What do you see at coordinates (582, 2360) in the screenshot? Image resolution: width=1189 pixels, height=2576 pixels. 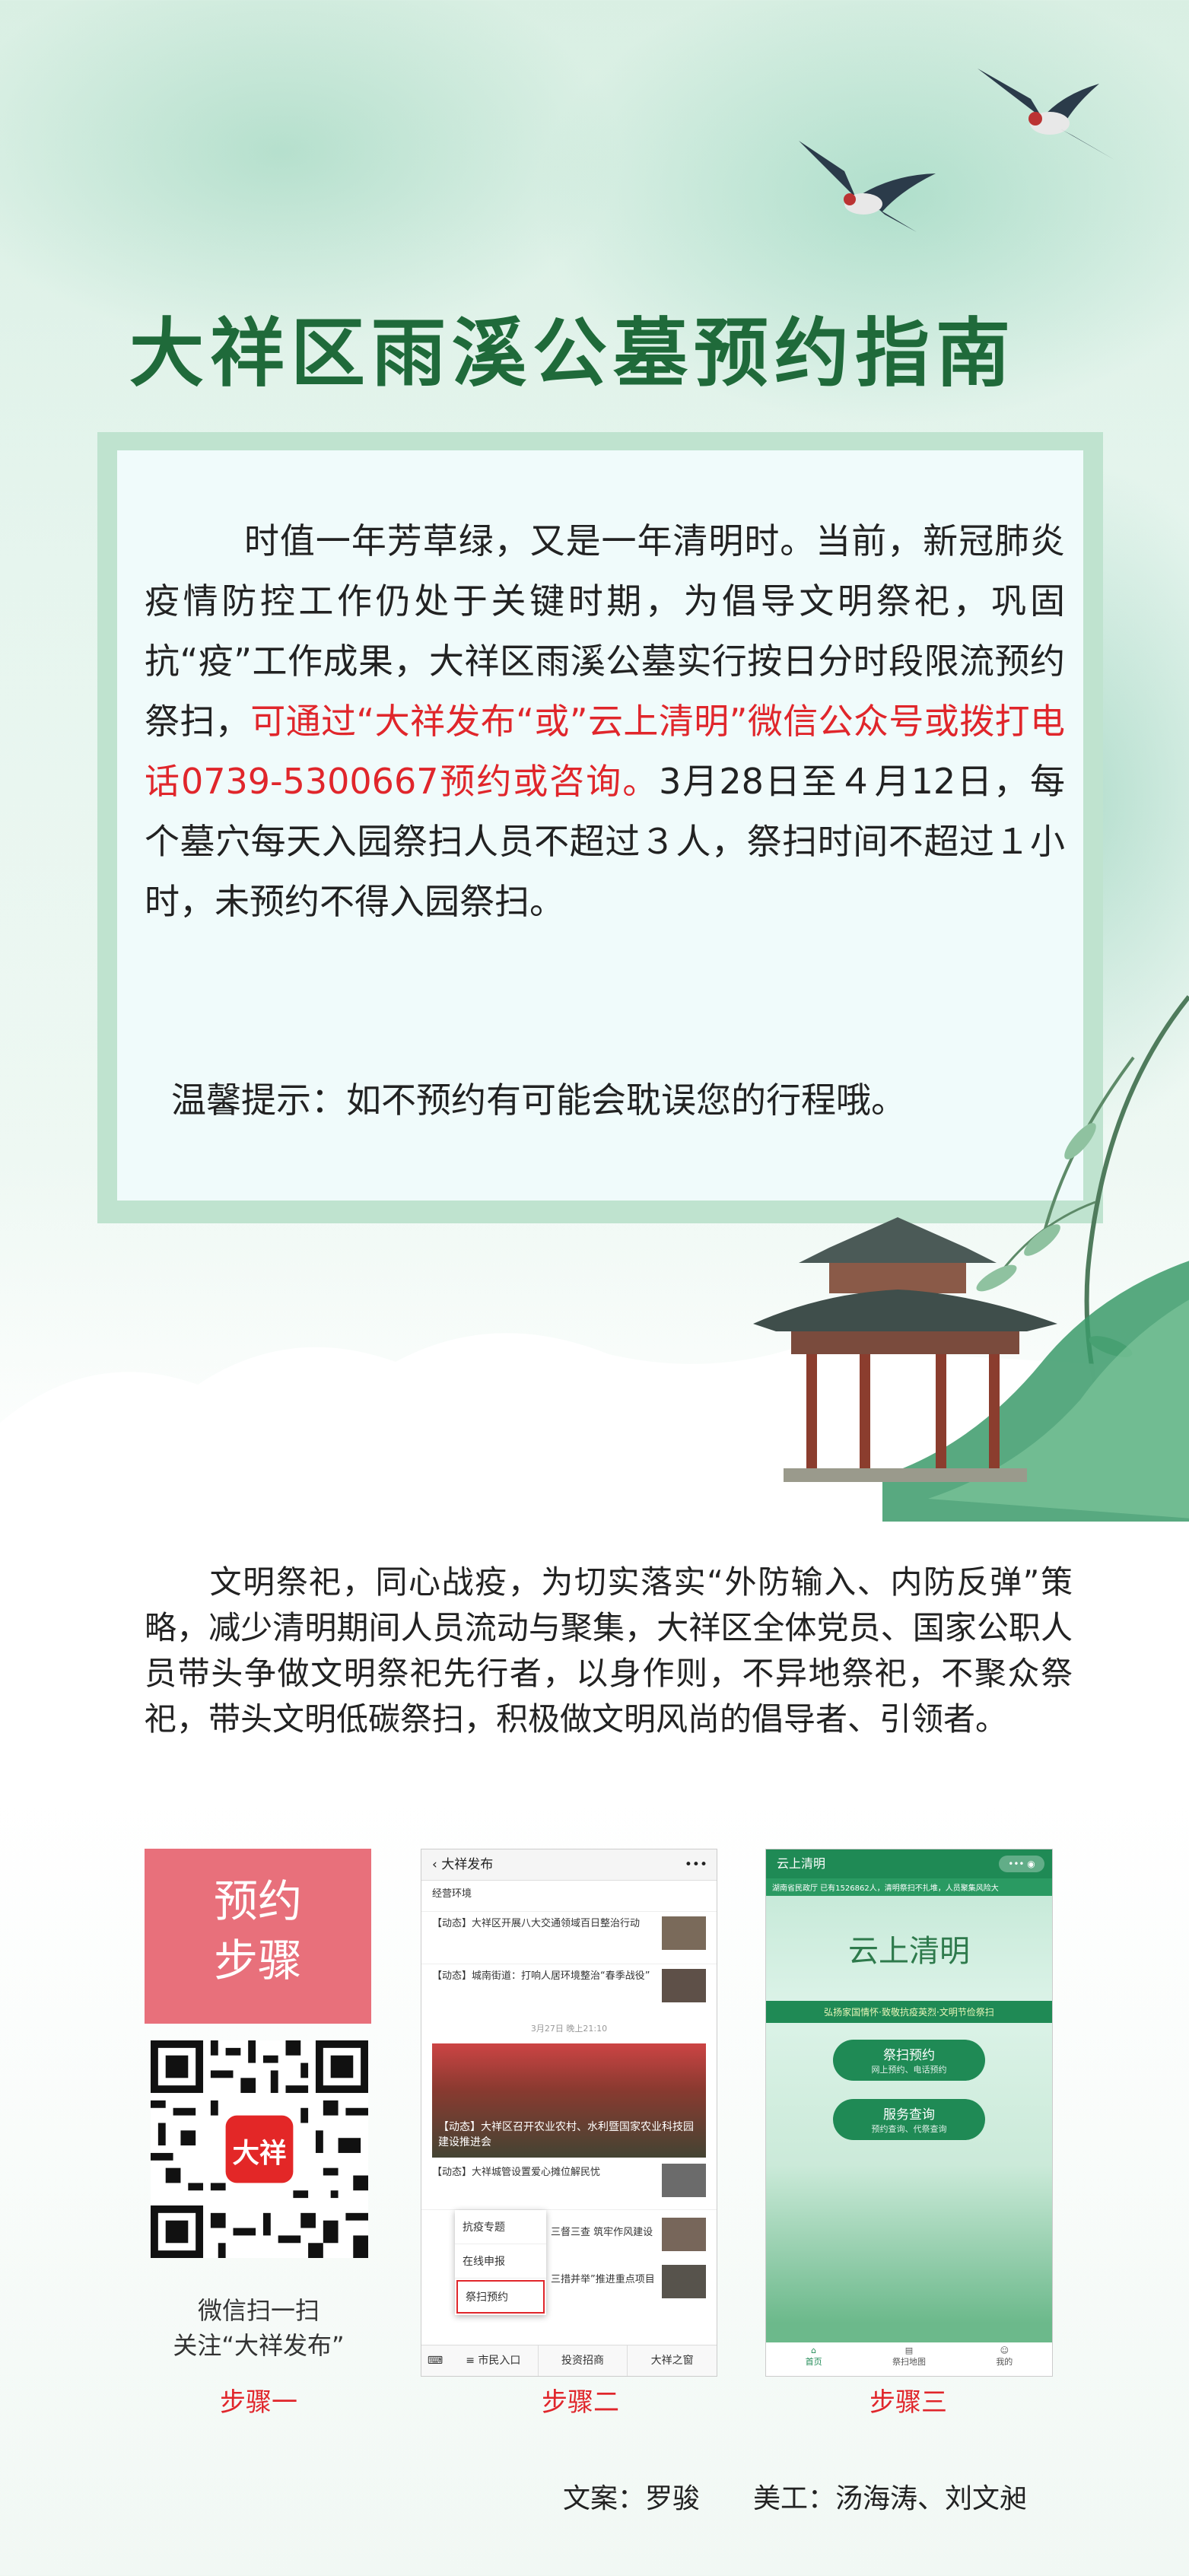 I see `tab-investment: 投资招商` at bounding box center [582, 2360].